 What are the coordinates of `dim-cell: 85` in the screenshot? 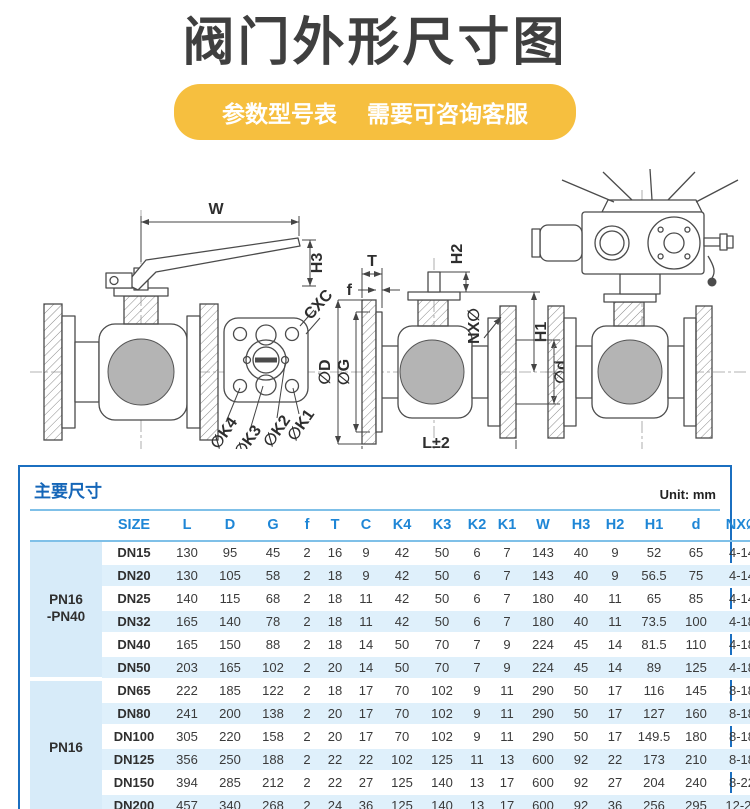 It's located at (696, 598).